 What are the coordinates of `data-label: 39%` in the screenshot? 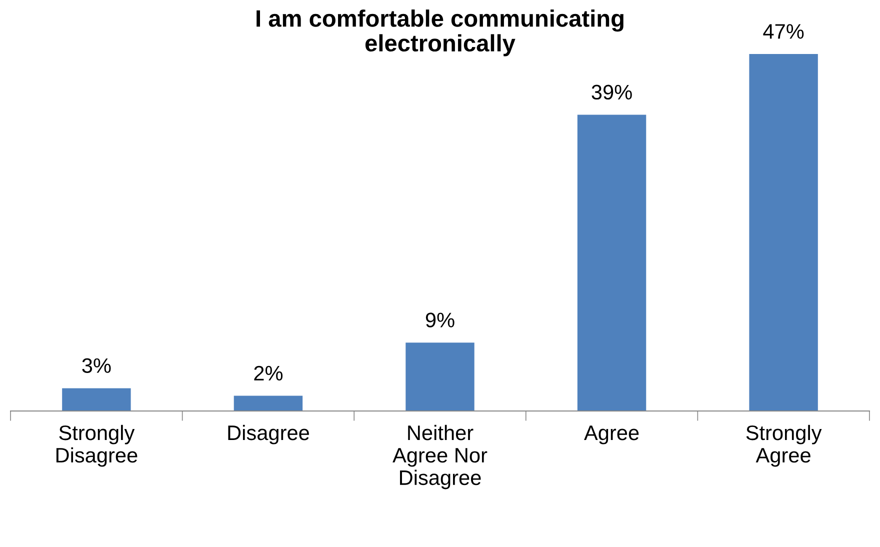 It's located at (612, 92).